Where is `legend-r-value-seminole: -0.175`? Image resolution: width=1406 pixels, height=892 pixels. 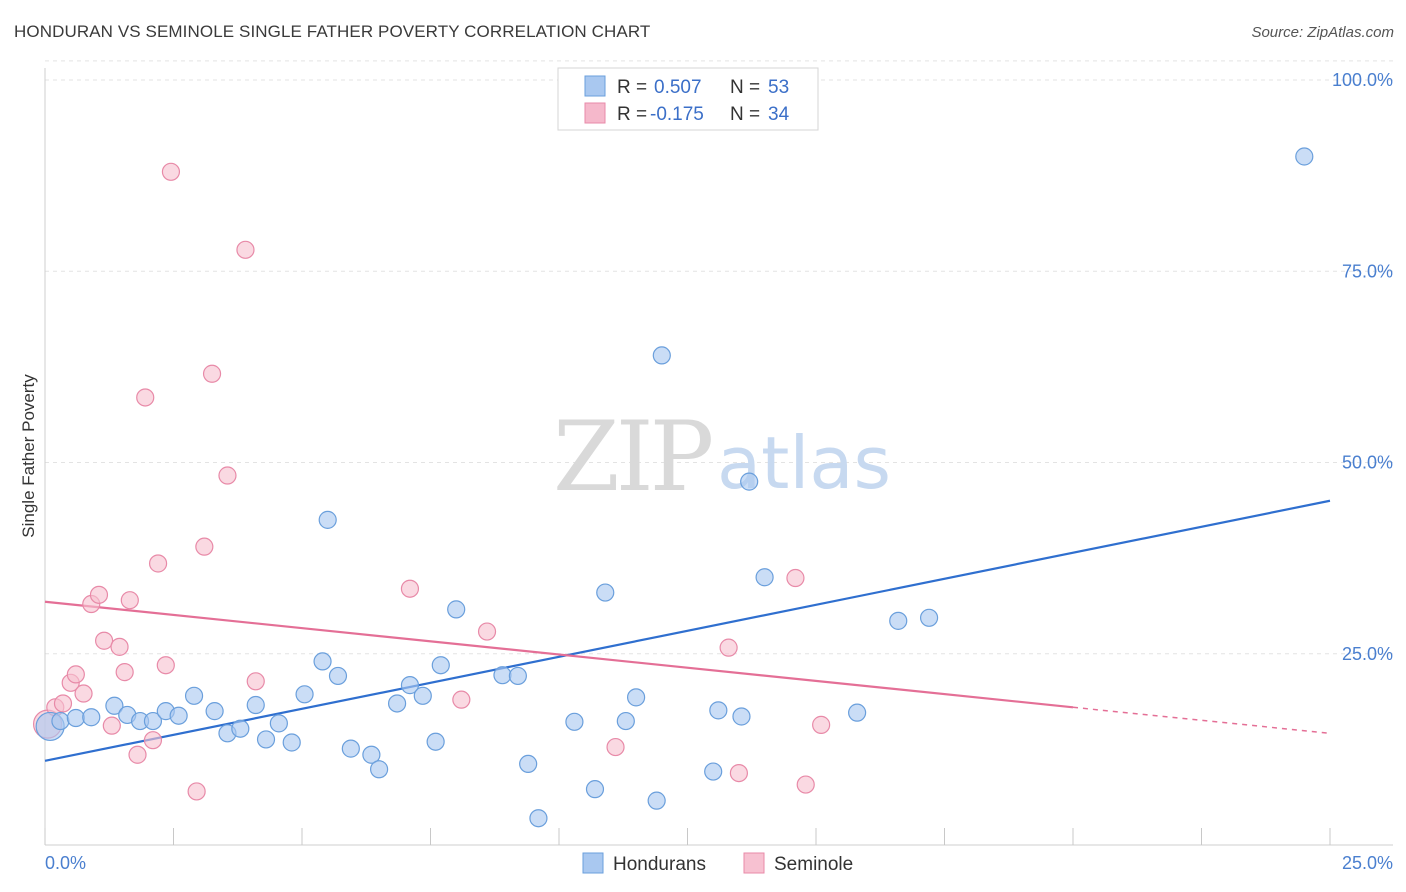
legend-r-value-seminole: -0.175 is located at coordinates (677, 114).